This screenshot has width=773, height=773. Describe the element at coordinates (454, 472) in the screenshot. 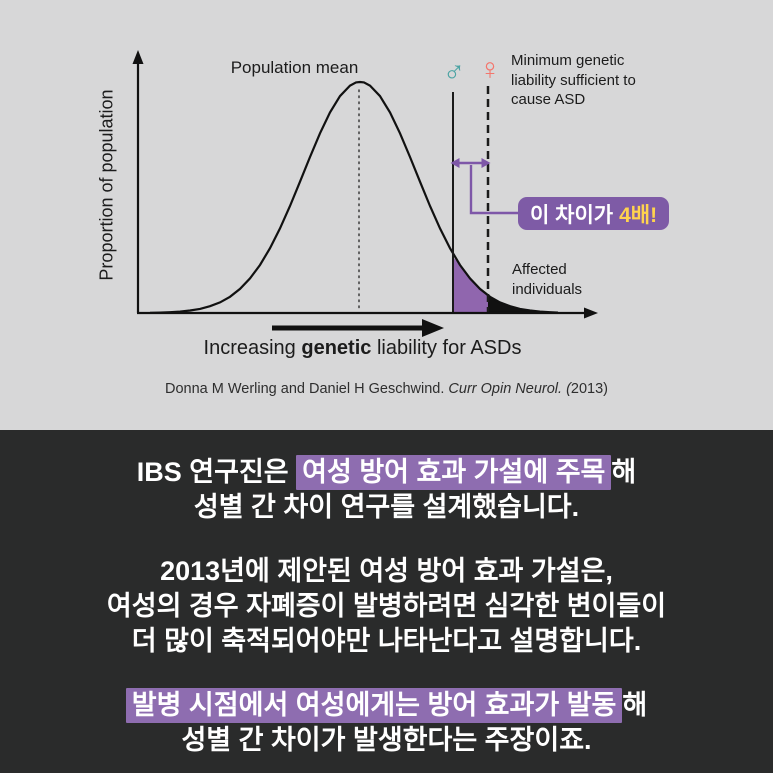

I see `p1-highlighted-text: 여성 방어 효과 가설에 주목` at that location.